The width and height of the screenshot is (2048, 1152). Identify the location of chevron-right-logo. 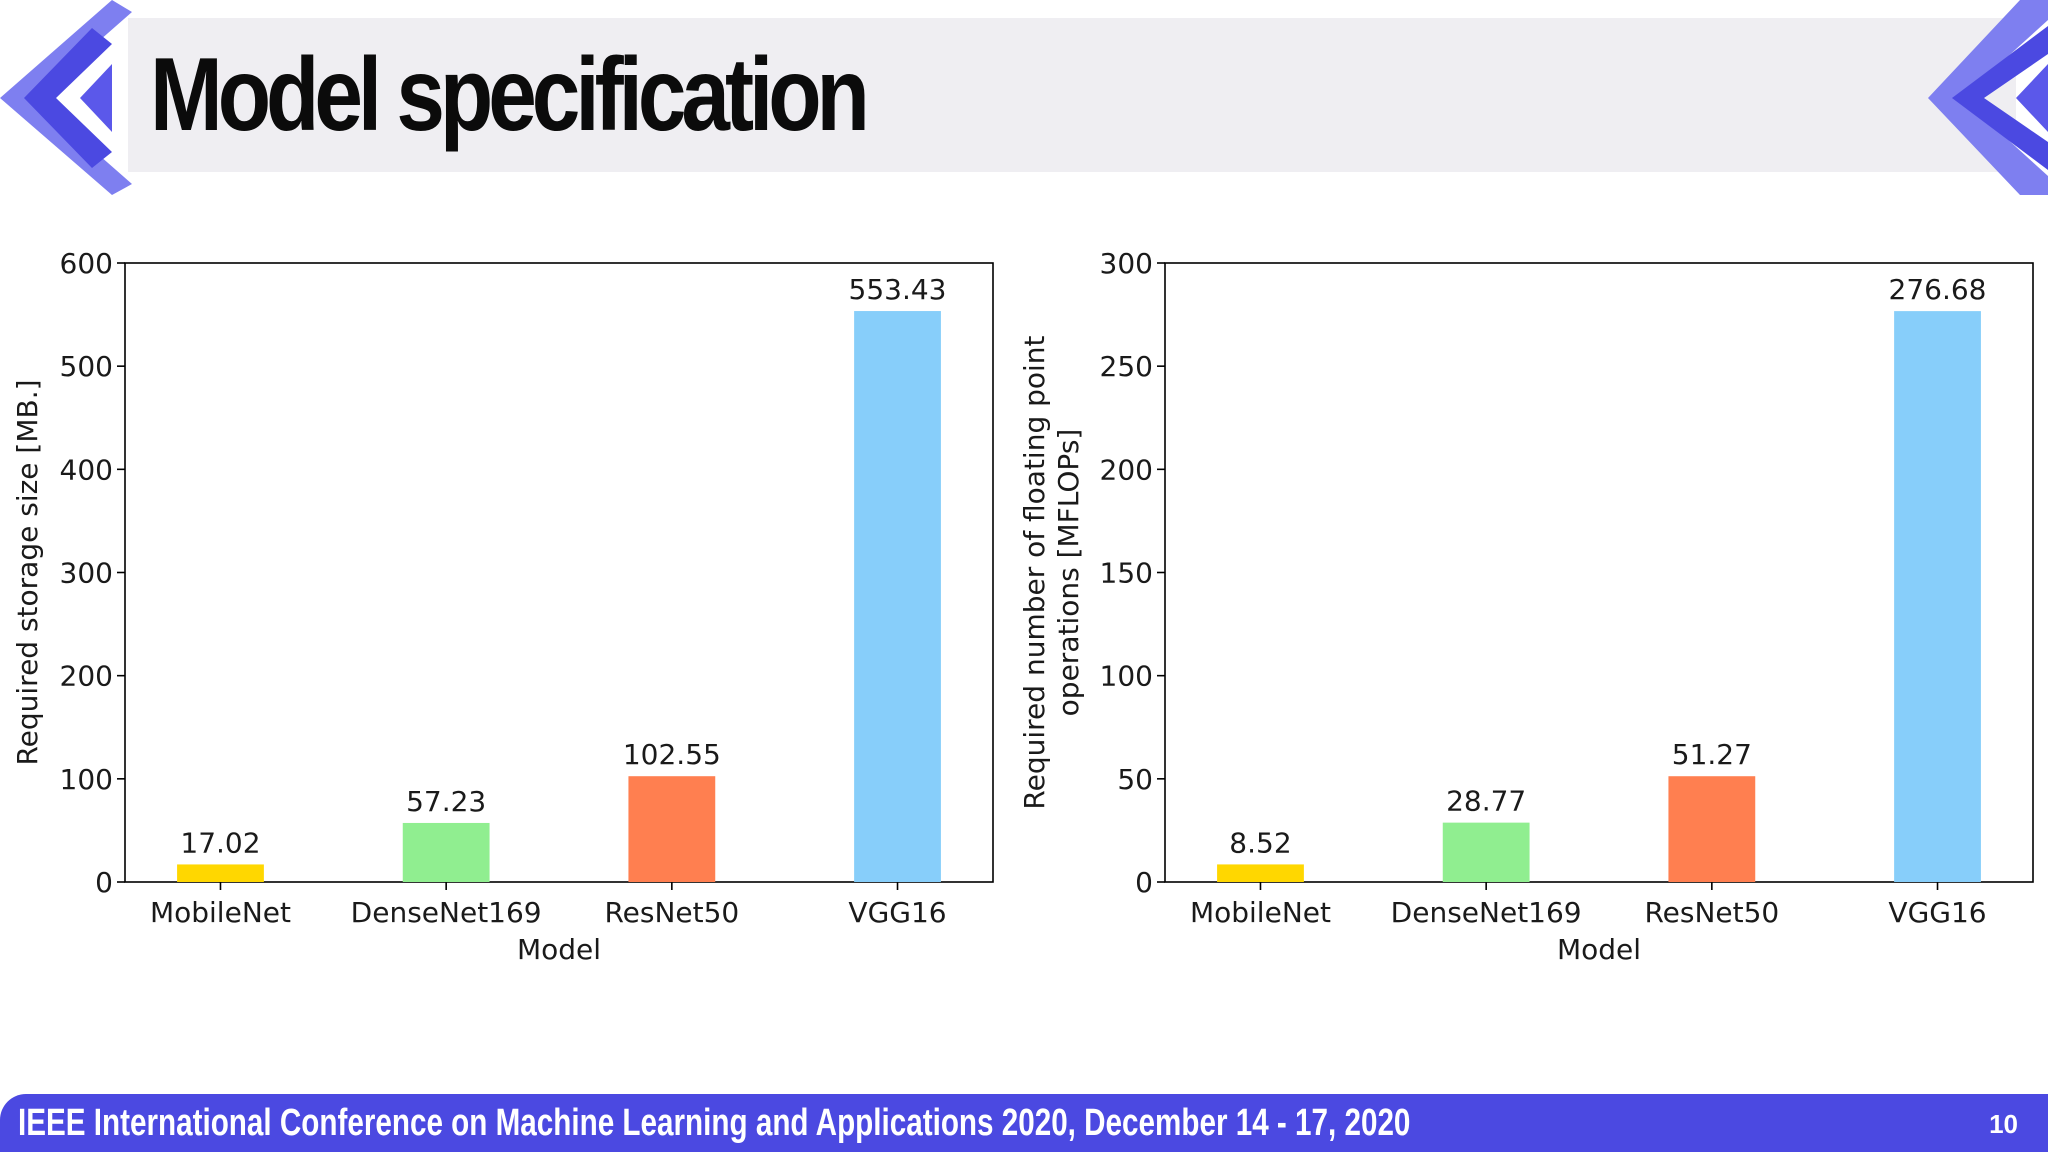
(1988, 97).